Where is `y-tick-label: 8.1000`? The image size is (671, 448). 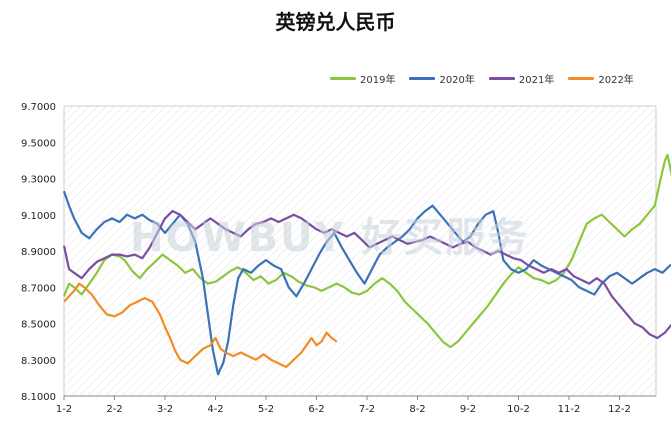
y-tick-label: 8.1000 is located at coordinates (38, 397).